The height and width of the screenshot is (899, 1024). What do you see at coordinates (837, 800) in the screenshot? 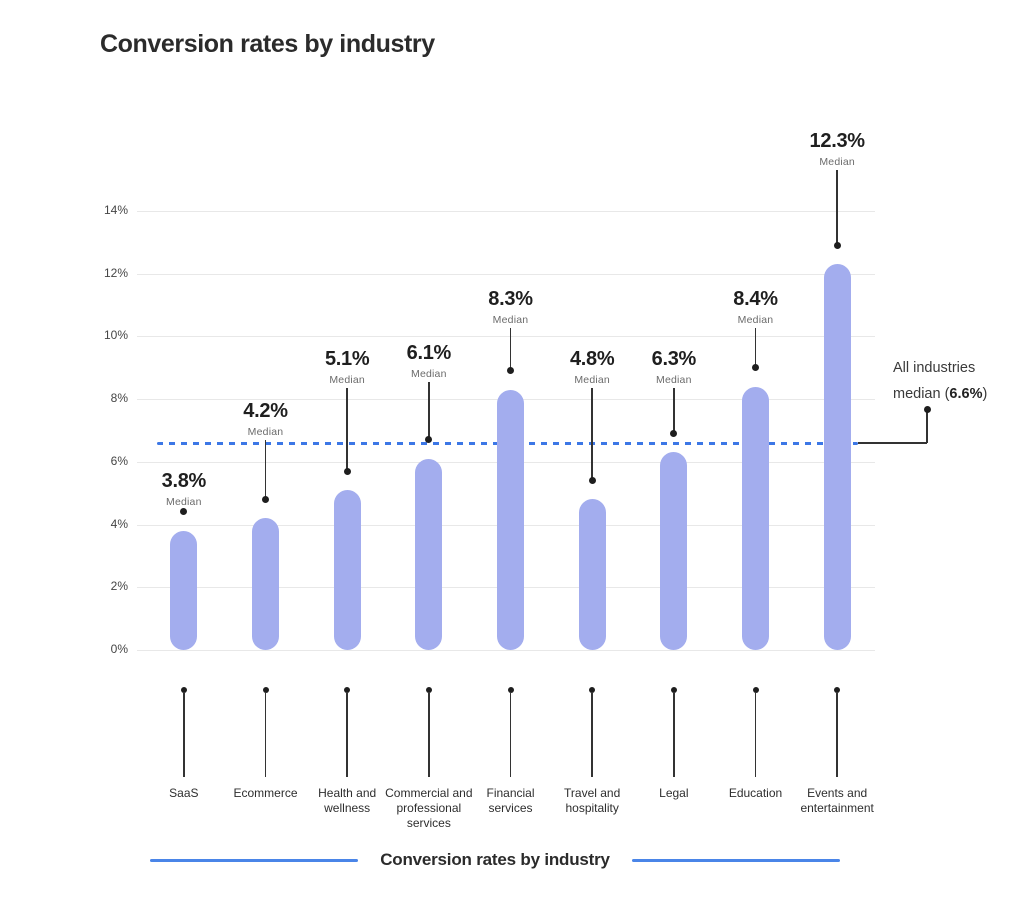
I see `category-label-Events and entertainment: Events and entertainment` at bounding box center [837, 800].